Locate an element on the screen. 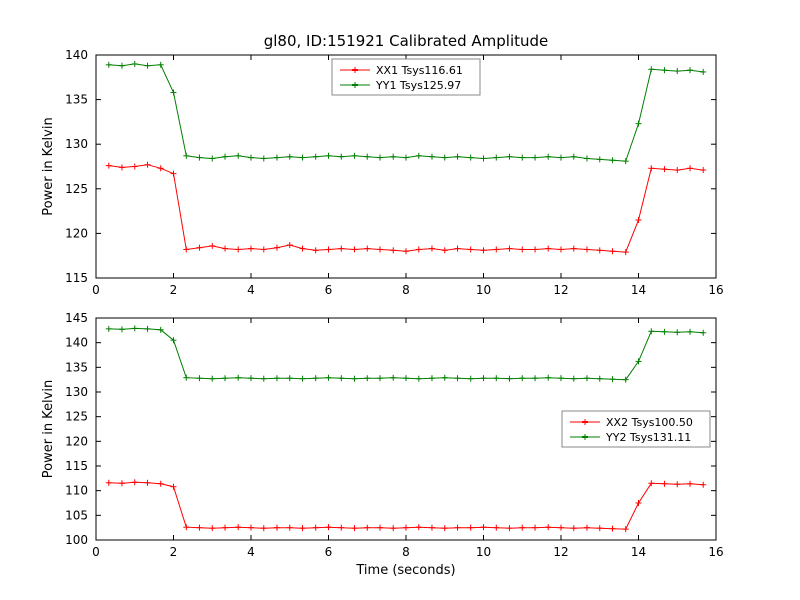 Image resolution: width=800 pixels, height=600 pixels. y-tick-label: 100 is located at coordinates (76, 540).